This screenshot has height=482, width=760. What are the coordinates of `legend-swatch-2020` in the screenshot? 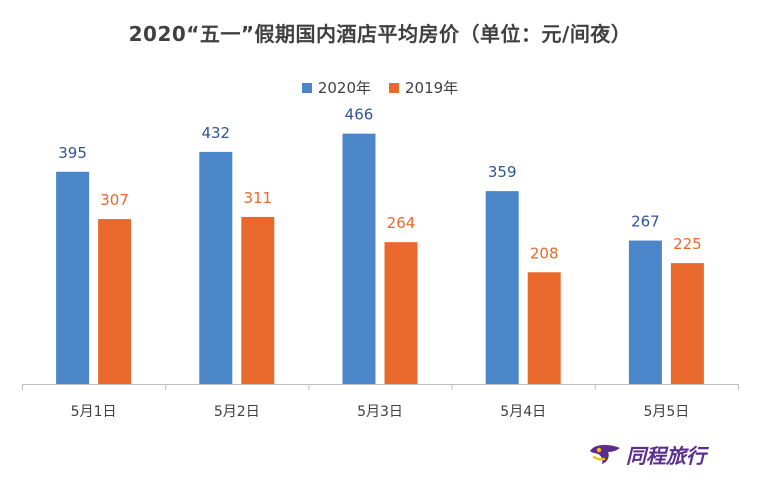 It's located at (306, 87).